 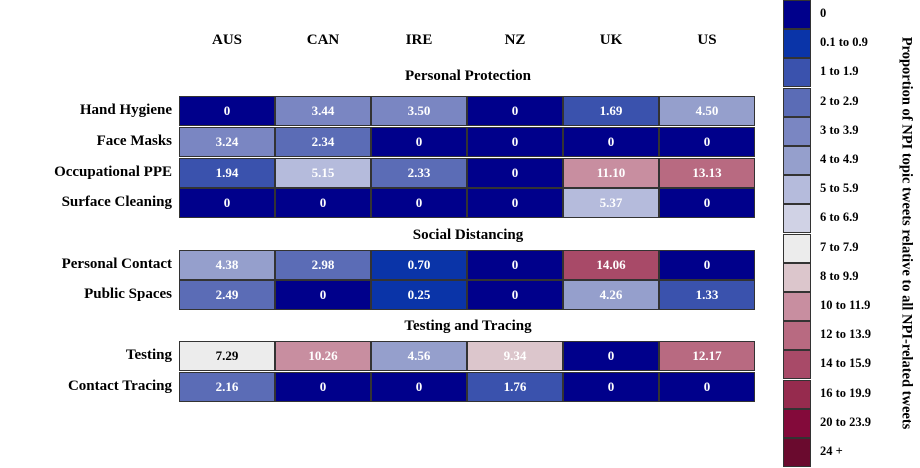 I want to click on column-header-nz: NZ, so click(x=515, y=40).